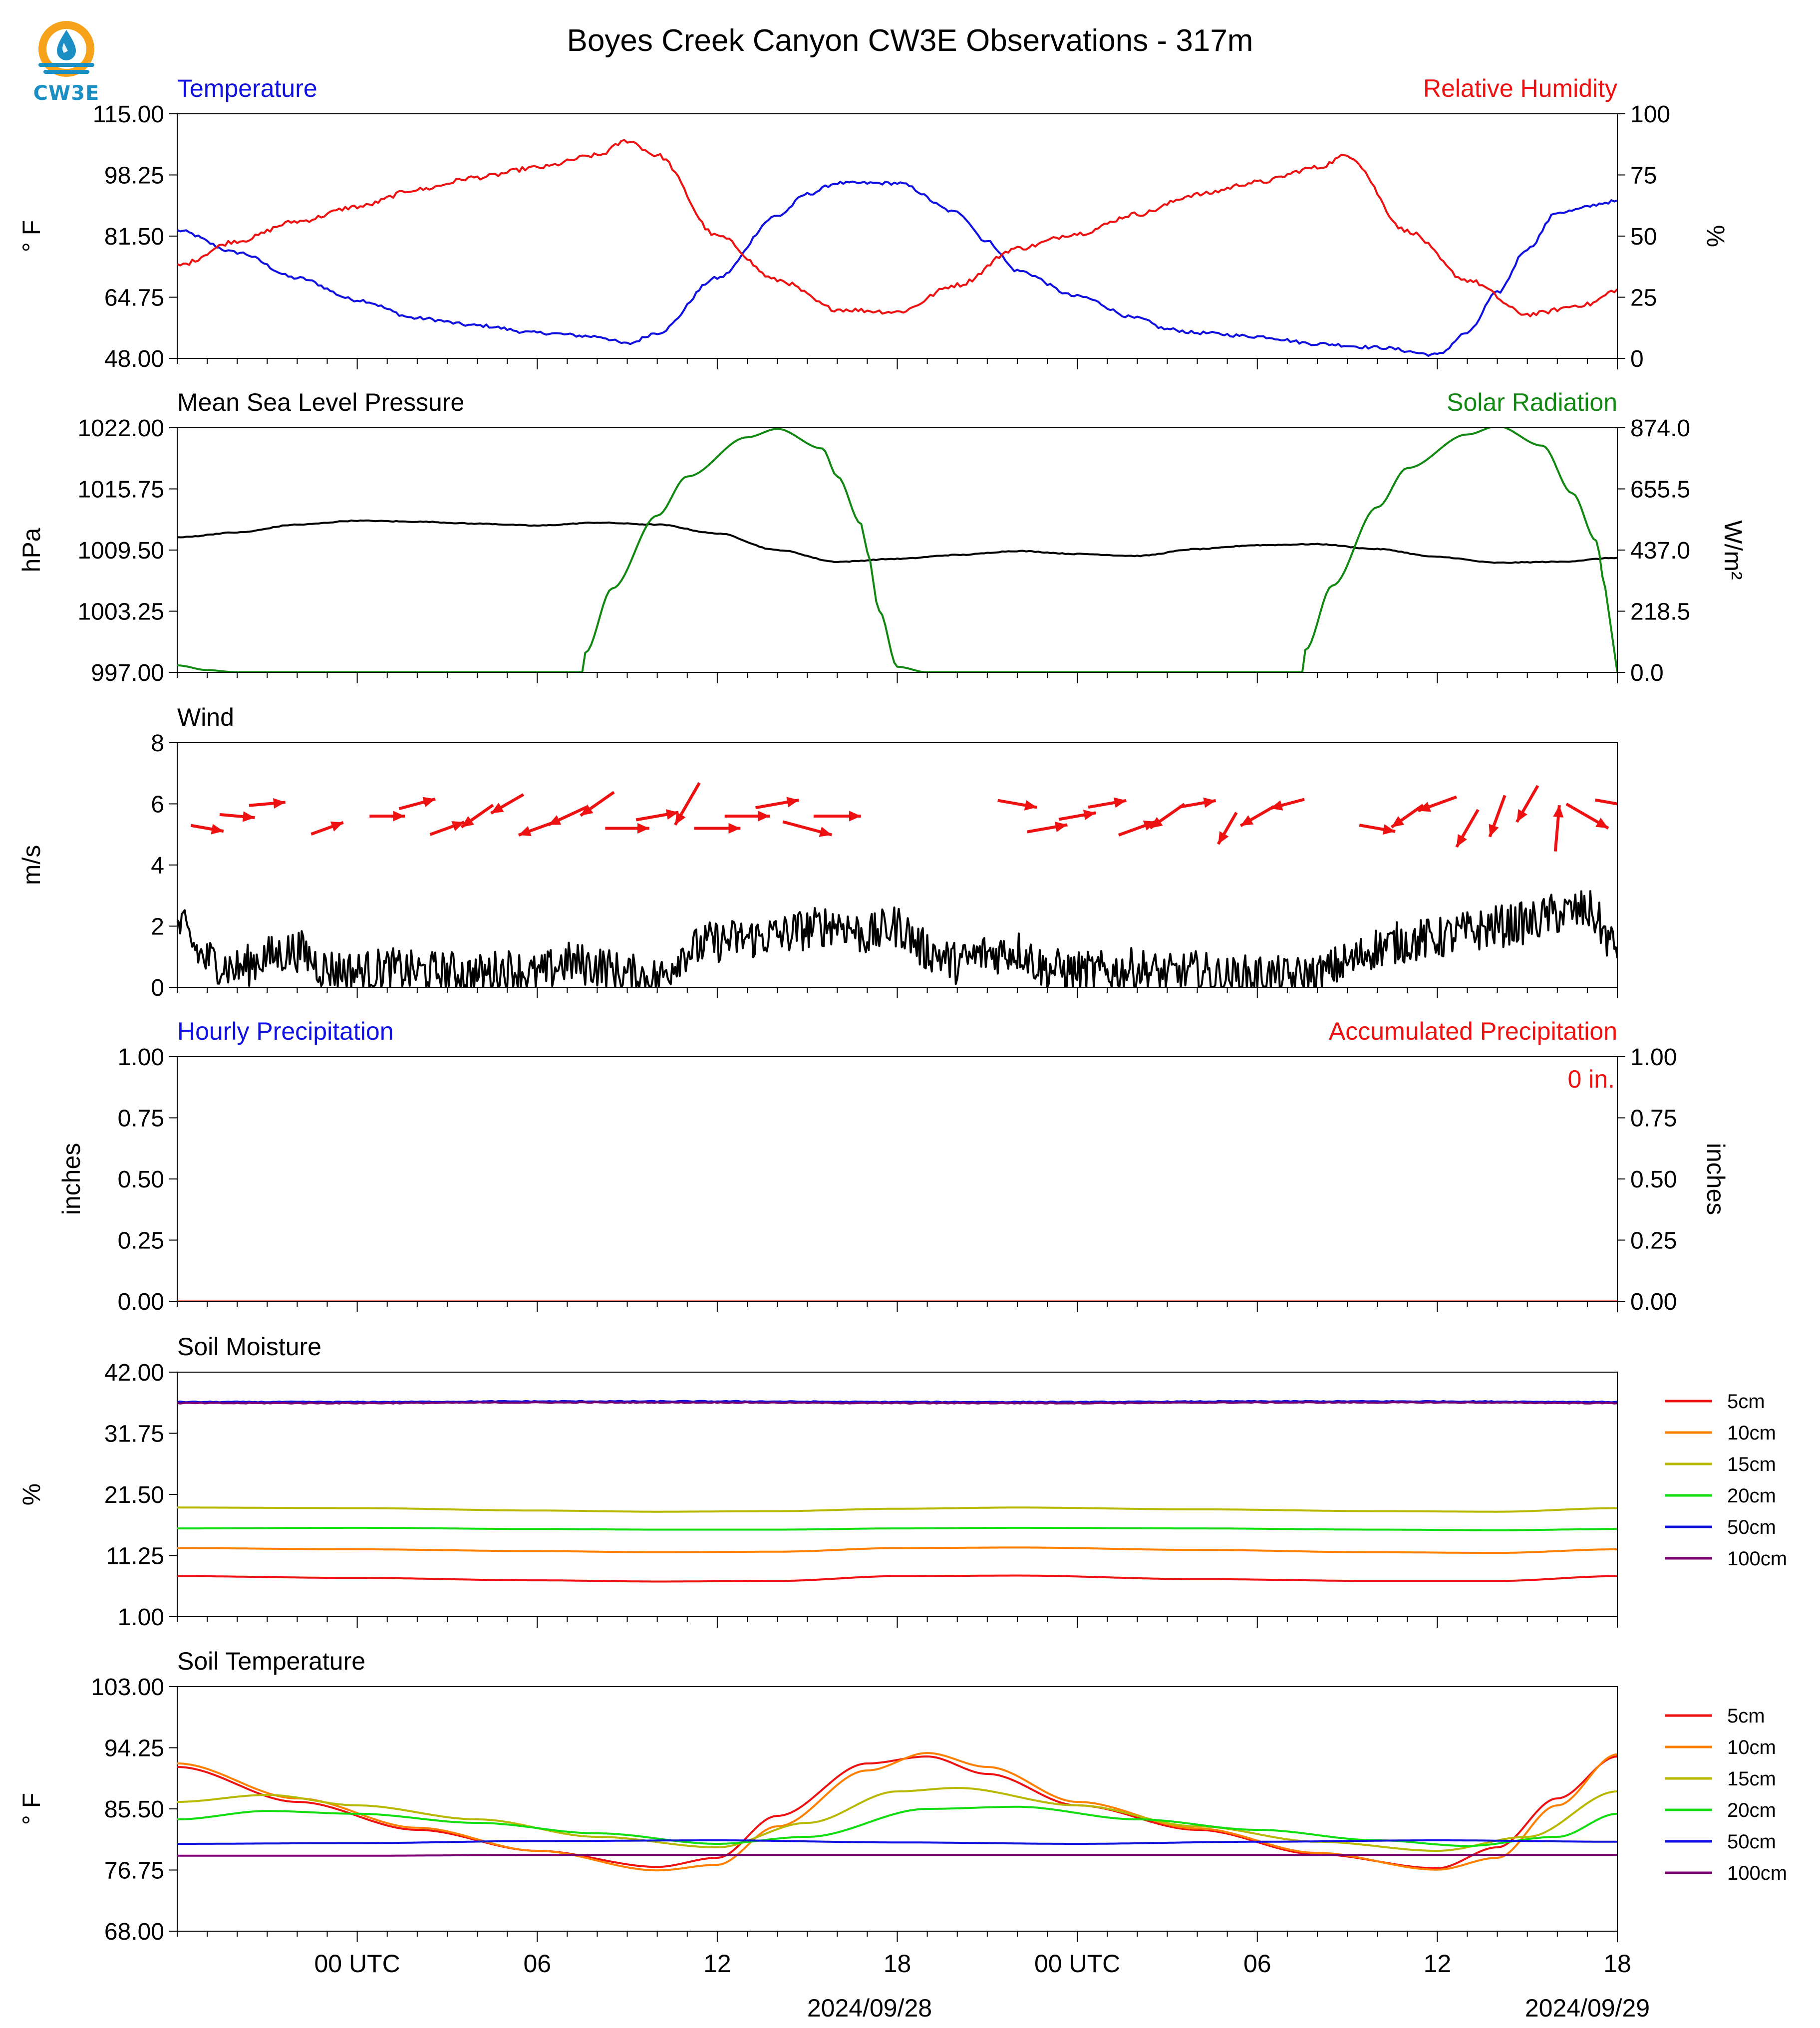 The width and height of the screenshot is (1820, 2028). What do you see at coordinates (141, 1617) in the screenshot?
I see `y-tick-label: 1.00` at bounding box center [141, 1617].